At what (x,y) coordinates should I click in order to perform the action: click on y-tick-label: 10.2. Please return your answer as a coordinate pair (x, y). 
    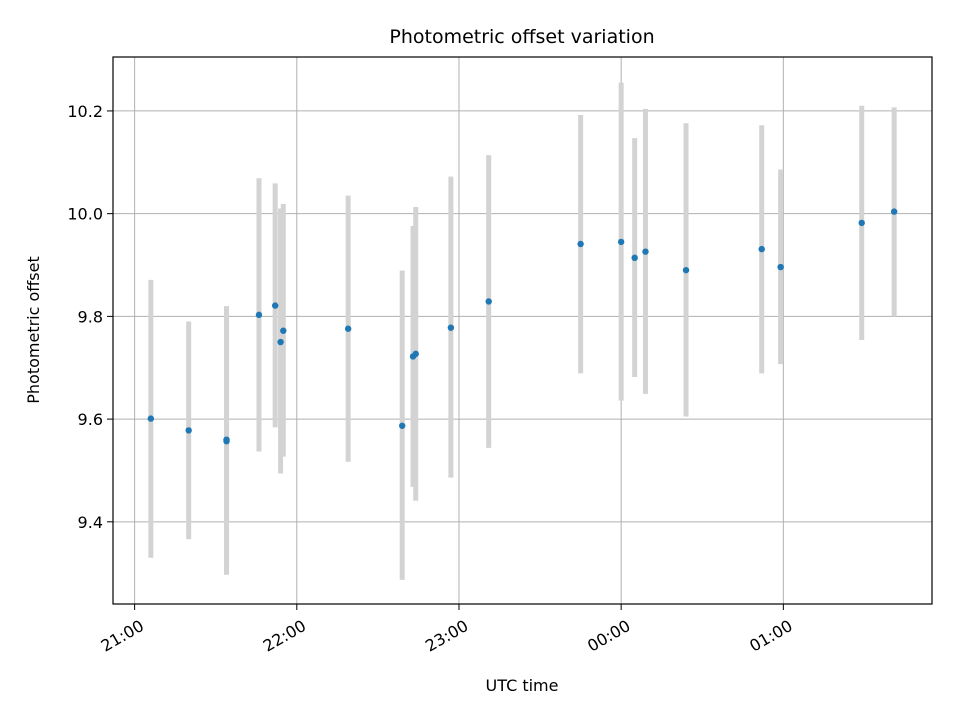
    Looking at the image, I should click on (85, 111).